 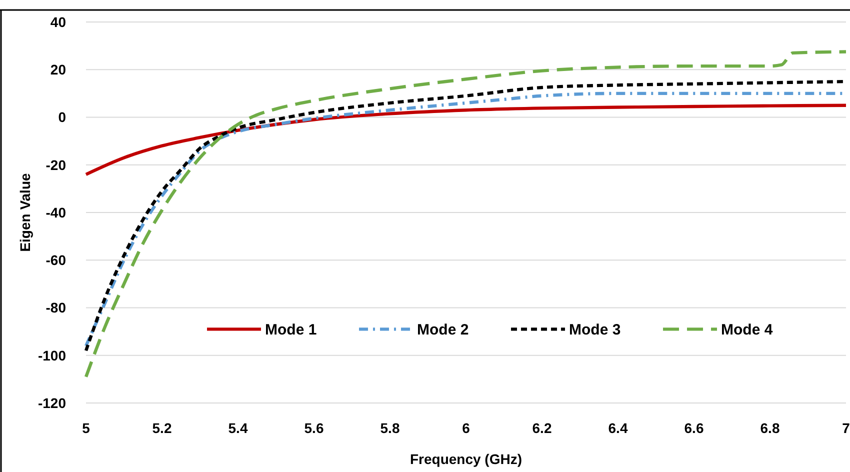 What do you see at coordinates (238, 428) in the screenshot?
I see `x-tick-label: 5.4` at bounding box center [238, 428].